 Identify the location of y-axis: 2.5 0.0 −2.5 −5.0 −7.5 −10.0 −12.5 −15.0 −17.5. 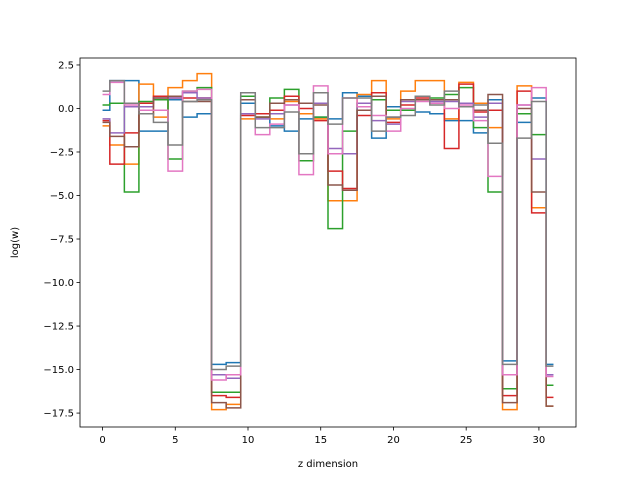
(61, 240).